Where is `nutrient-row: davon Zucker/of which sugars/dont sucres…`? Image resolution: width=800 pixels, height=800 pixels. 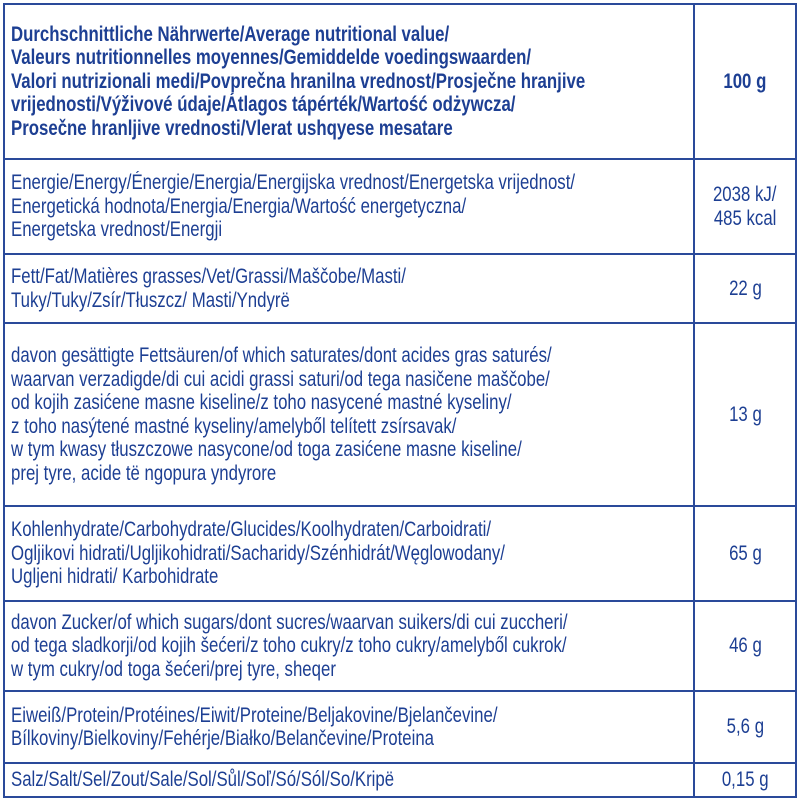
nutrient-row: davon Zucker/of which sugars/dont sucres… is located at coordinates (400, 646).